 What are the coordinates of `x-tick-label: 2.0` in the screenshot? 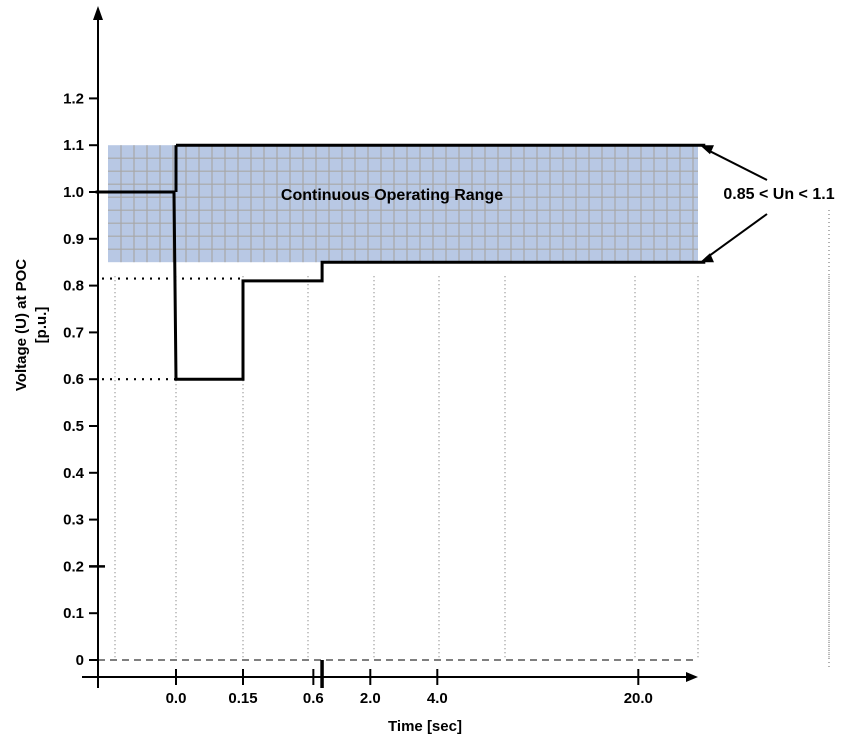 It's located at (370, 698).